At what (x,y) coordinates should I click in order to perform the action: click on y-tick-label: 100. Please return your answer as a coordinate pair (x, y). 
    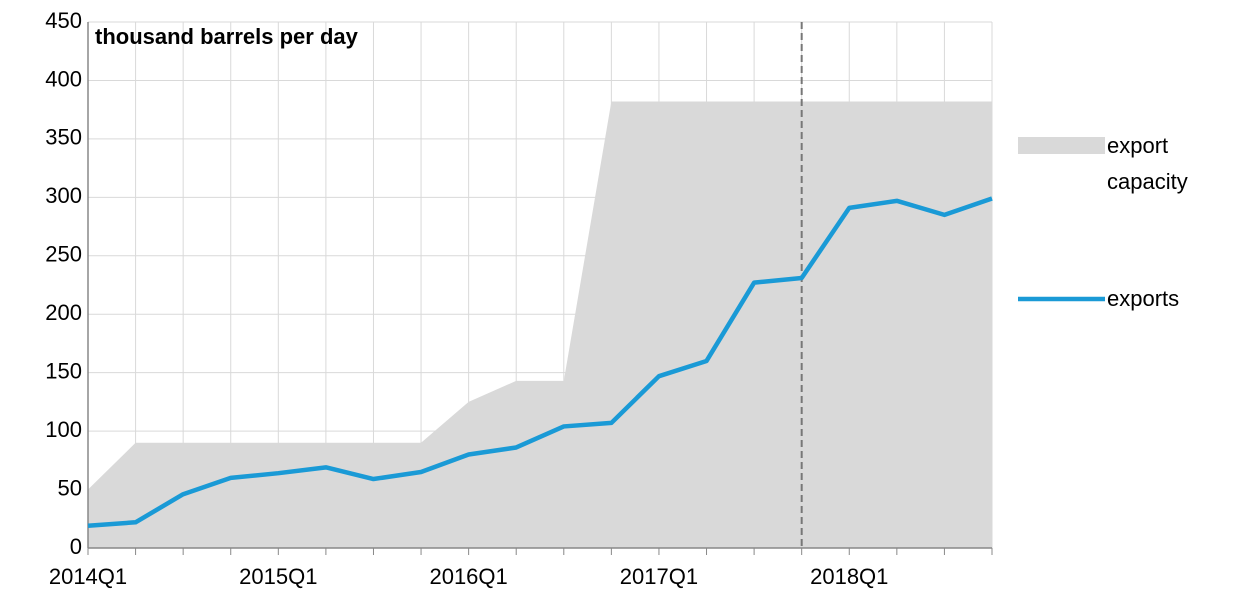
    Looking at the image, I should click on (63, 429).